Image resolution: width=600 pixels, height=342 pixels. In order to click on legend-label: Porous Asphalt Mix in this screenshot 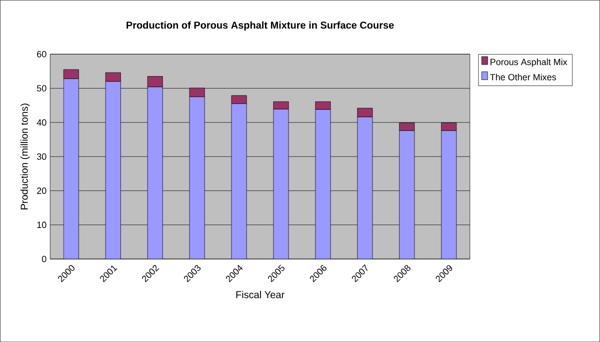, I will do `click(529, 62)`.